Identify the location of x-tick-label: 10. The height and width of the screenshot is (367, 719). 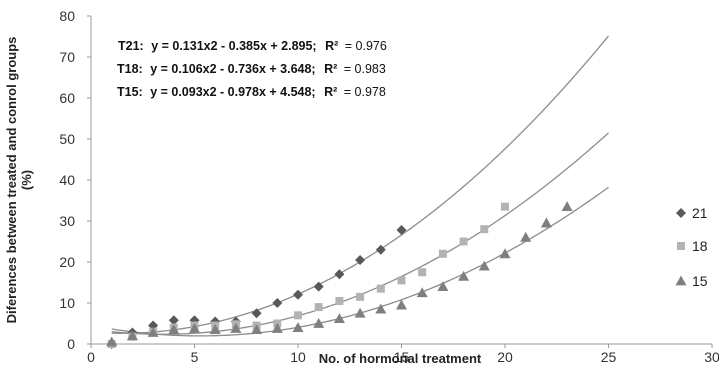
(298, 357).